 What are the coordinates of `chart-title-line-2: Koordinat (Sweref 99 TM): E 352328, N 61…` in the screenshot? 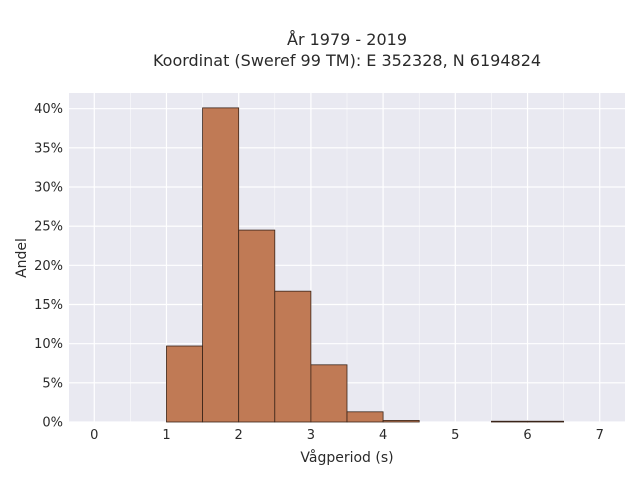 It's located at (347, 60).